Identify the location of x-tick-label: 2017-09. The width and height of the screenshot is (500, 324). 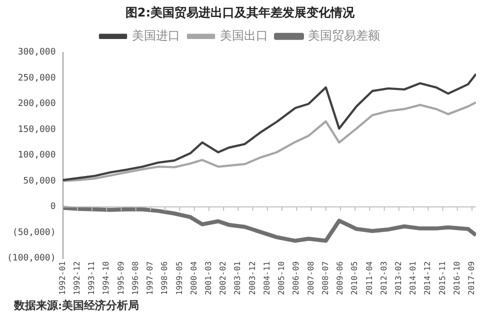
(471, 278).